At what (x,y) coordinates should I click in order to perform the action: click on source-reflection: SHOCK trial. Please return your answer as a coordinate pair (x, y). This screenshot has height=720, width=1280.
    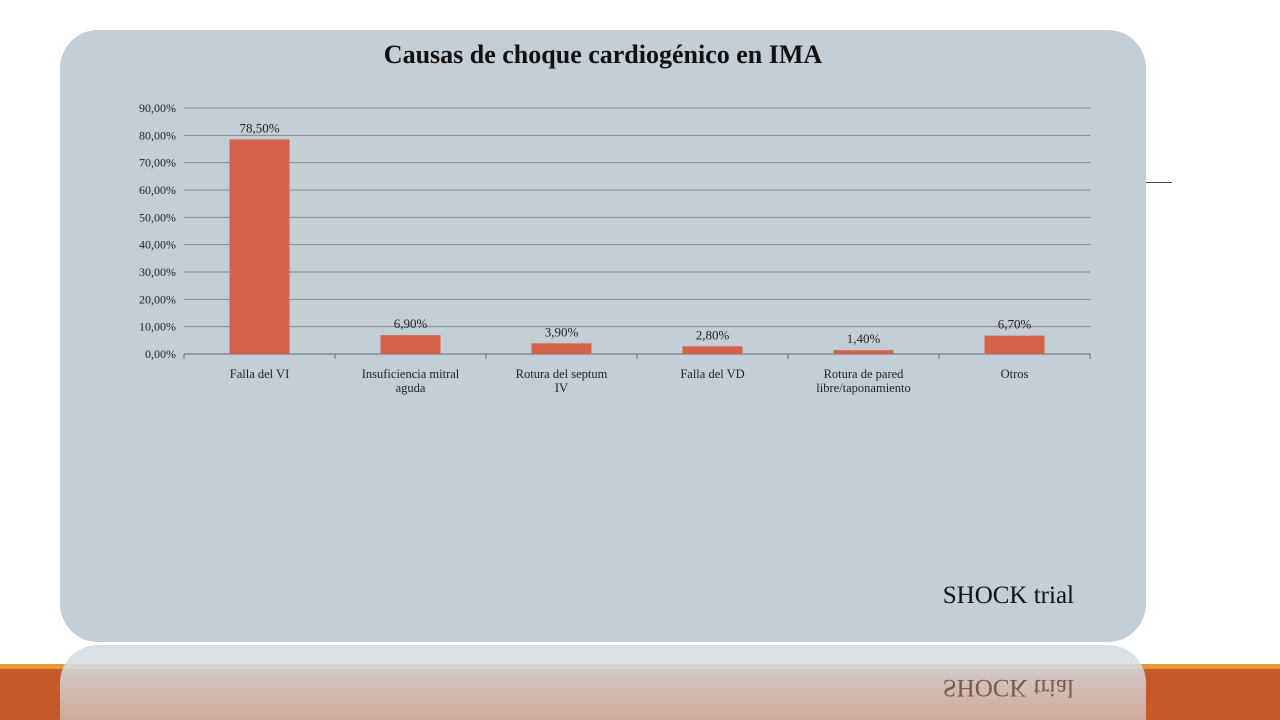
    Looking at the image, I should click on (1008, 687).